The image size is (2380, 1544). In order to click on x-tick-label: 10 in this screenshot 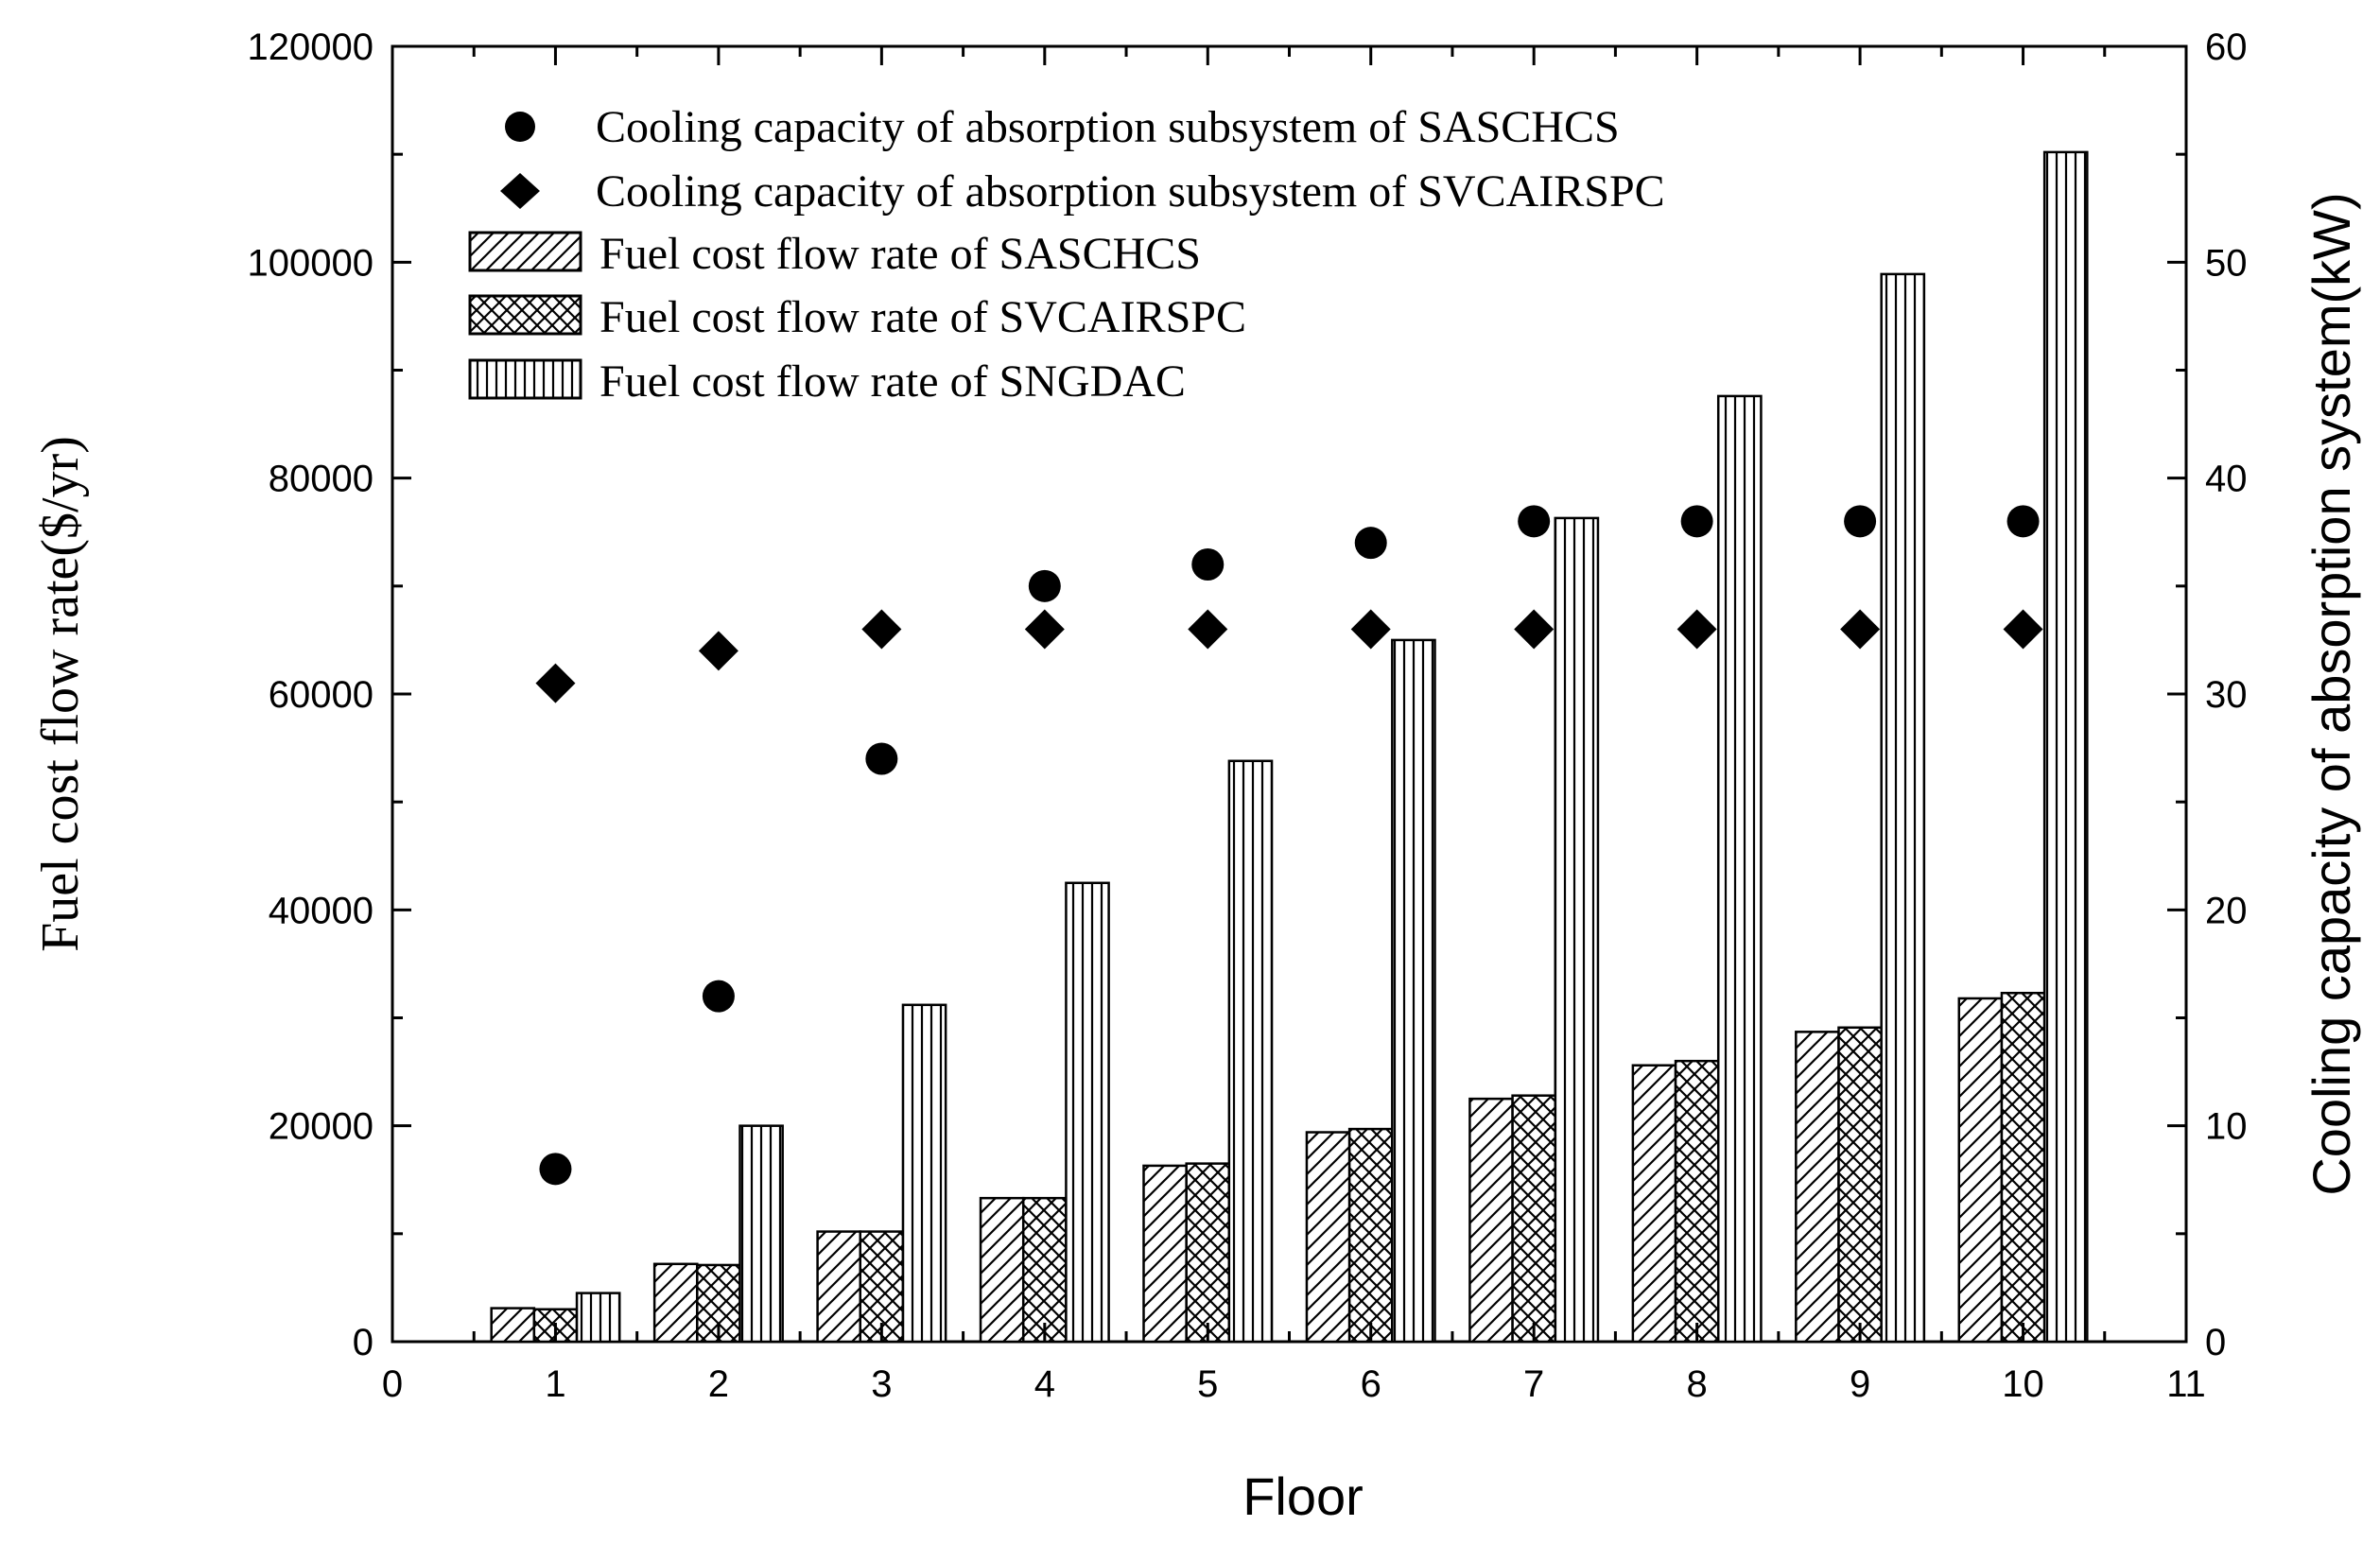, I will do `click(2023, 1384)`.